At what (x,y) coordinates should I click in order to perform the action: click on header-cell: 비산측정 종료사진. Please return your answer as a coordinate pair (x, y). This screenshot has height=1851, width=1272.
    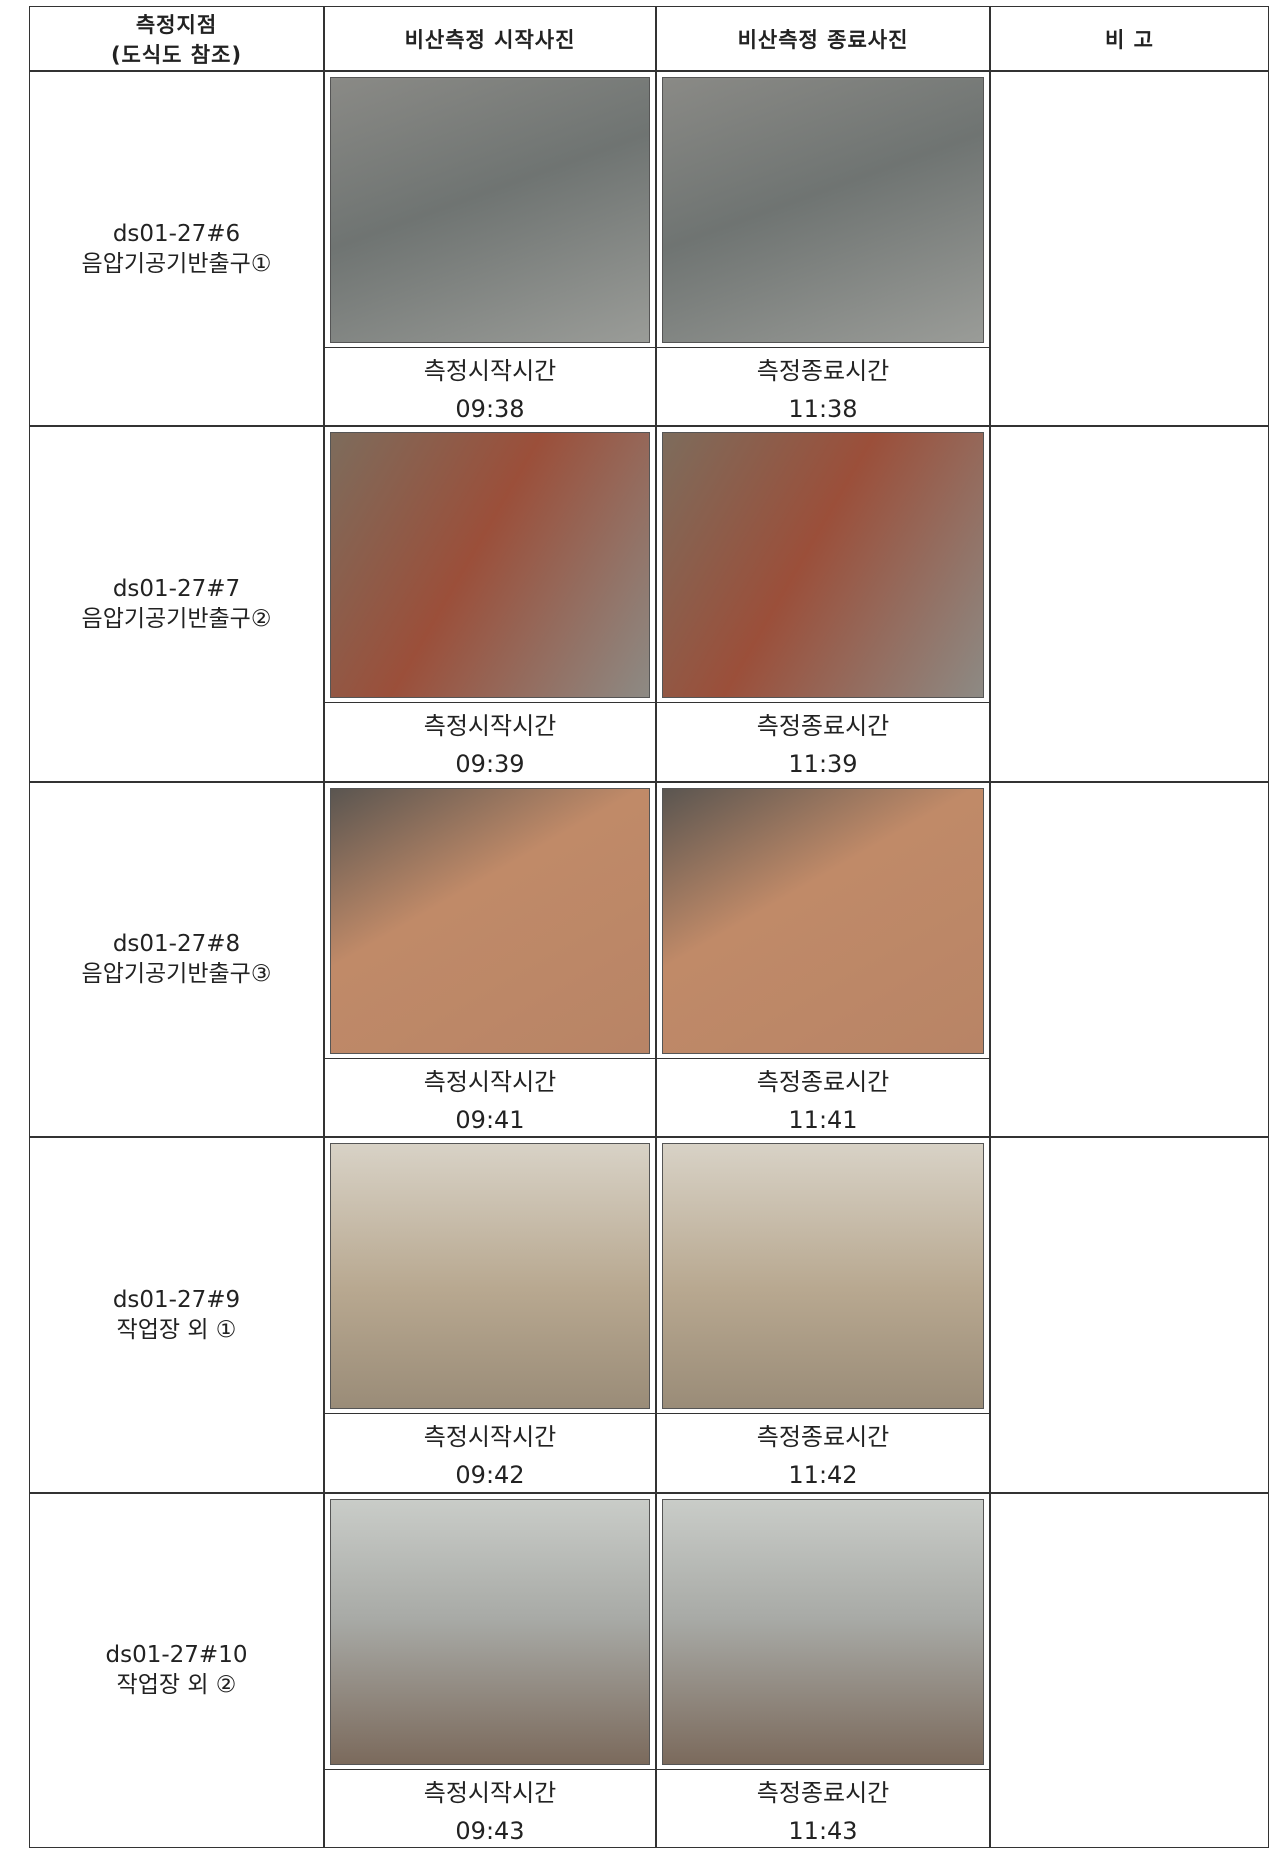
    Looking at the image, I should click on (823, 38).